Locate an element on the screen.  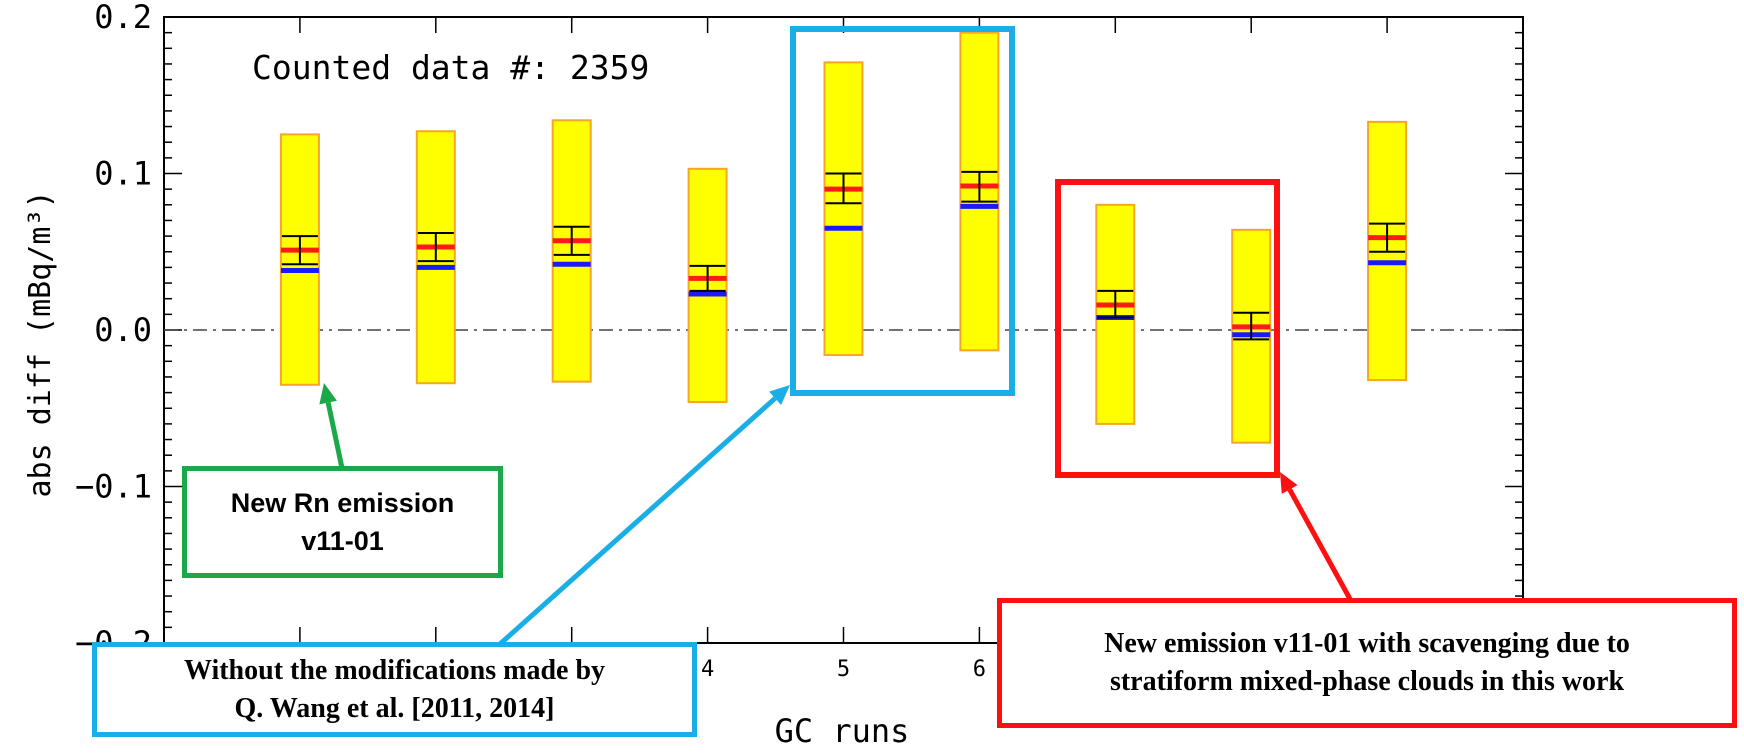
annotation-counted: Counted data #: 2359 is located at coordinates (450, 67).